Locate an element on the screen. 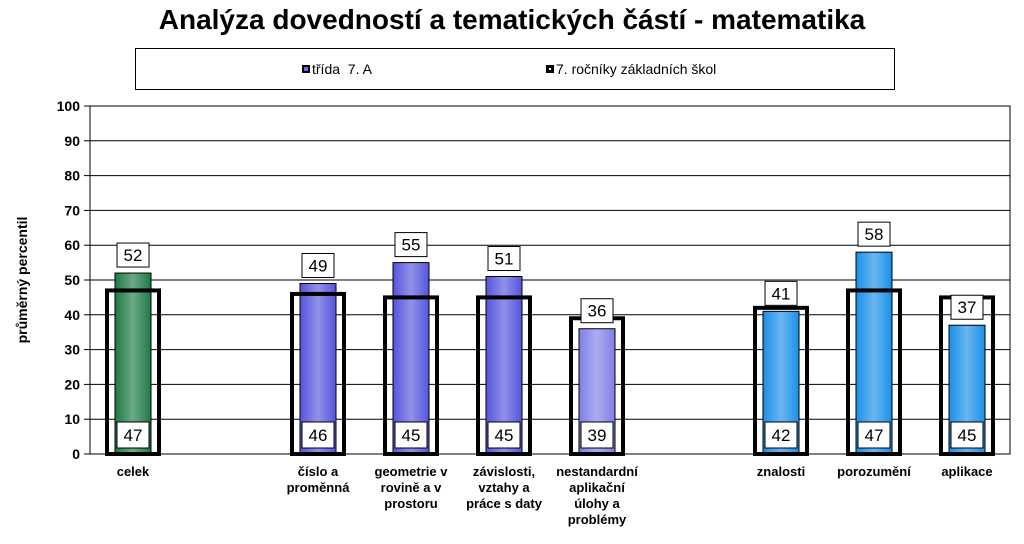 This screenshot has width=1024, height=544. x-tick-label: rovině a v is located at coordinates (411, 487).